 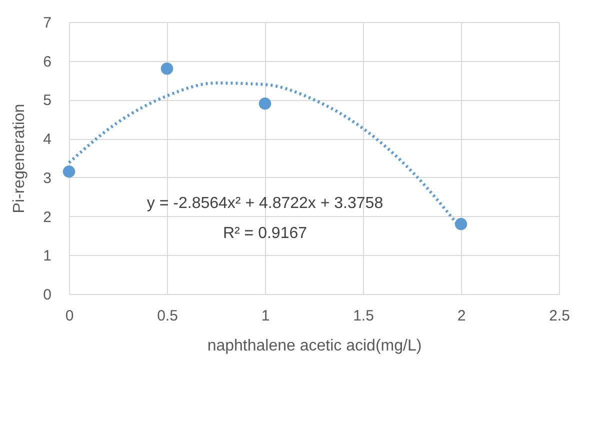 I want to click on y-tick-label: 7, so click(x=47, y=23).